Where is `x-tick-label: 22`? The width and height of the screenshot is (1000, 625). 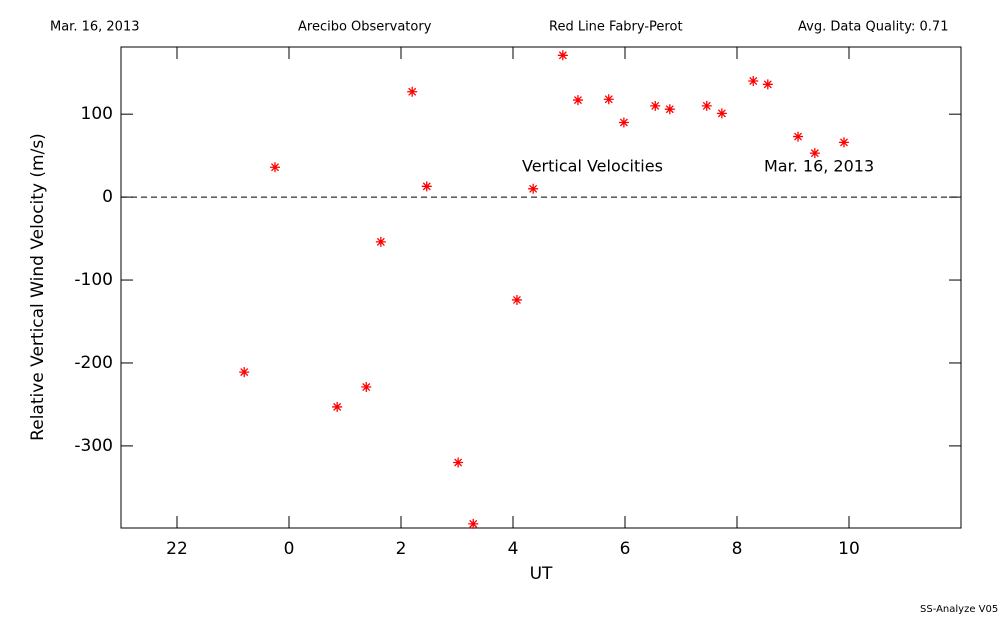
x-tick-label: 22 is located at coordinates (177, 549).